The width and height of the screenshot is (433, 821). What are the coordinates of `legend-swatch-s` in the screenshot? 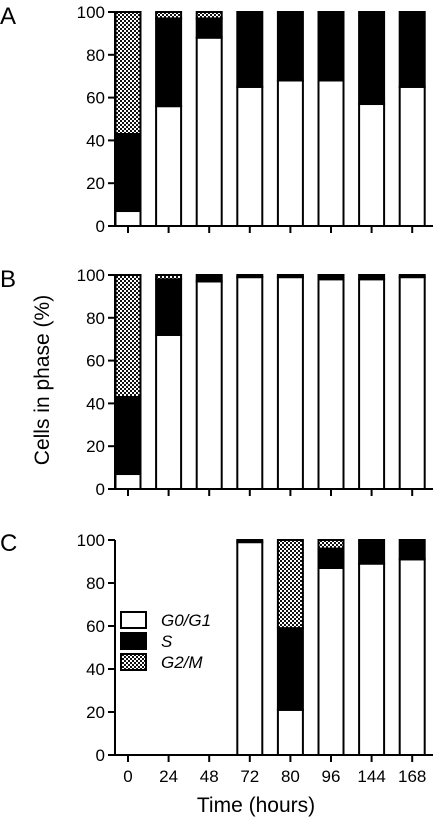 It's located at (133, 641).